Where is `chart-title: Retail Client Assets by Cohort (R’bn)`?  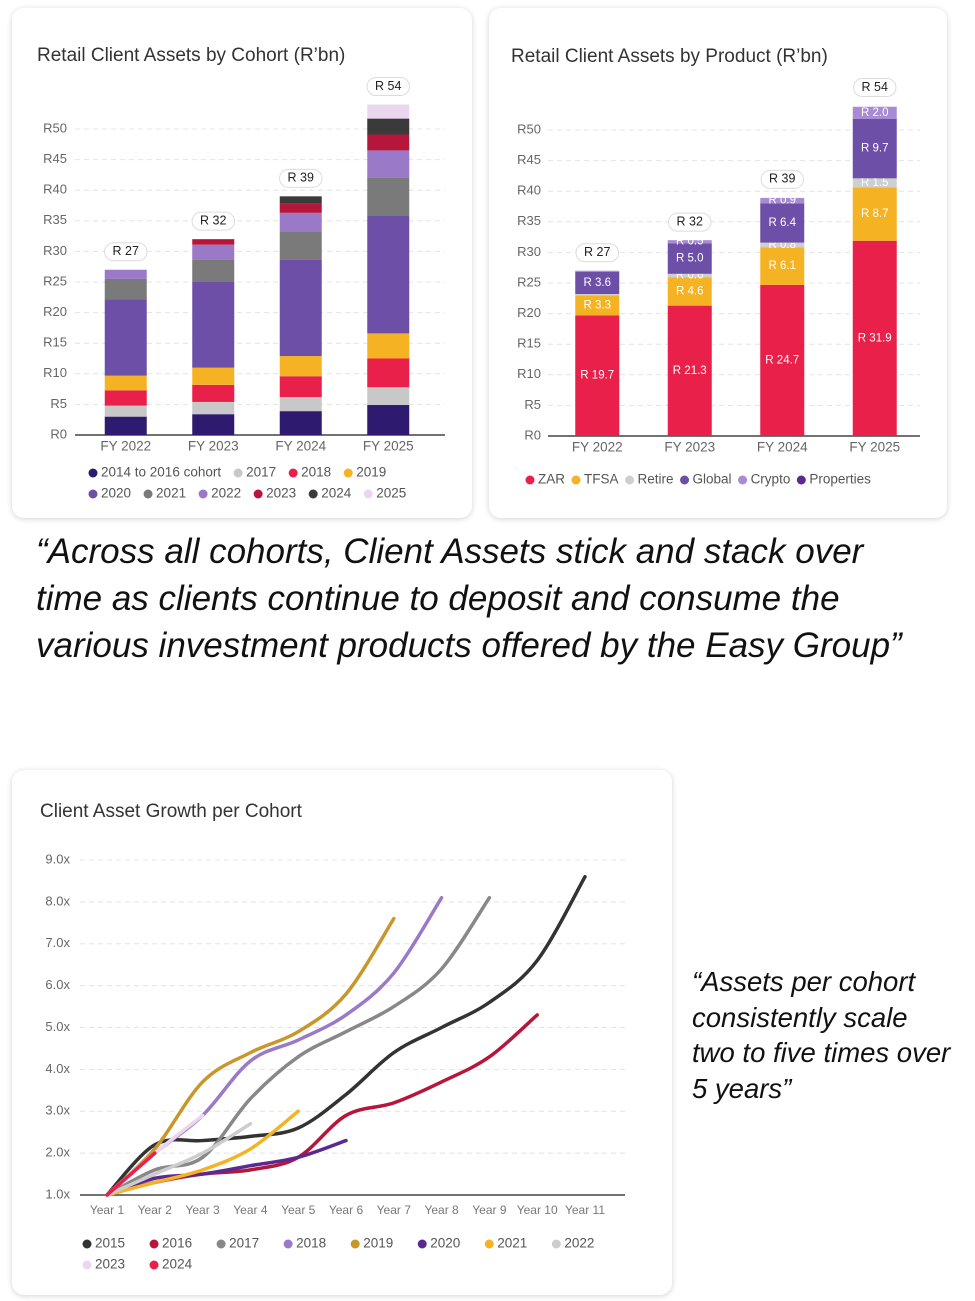
chart-title: Retail Client Assets by Cohort (R’bn) is located at coordinates (191, 55).